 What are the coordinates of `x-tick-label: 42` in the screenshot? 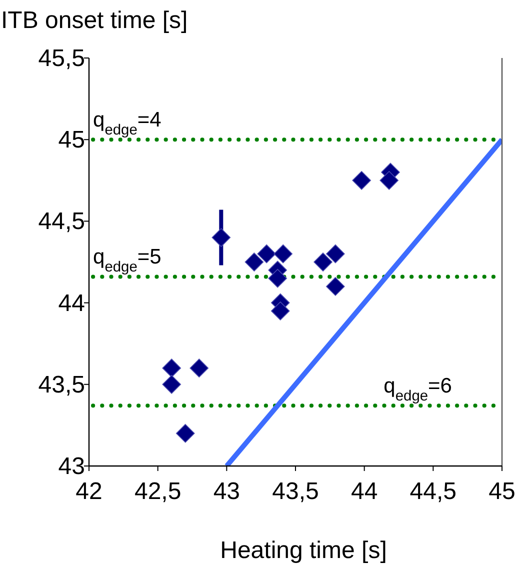 It's located at (89, 491).